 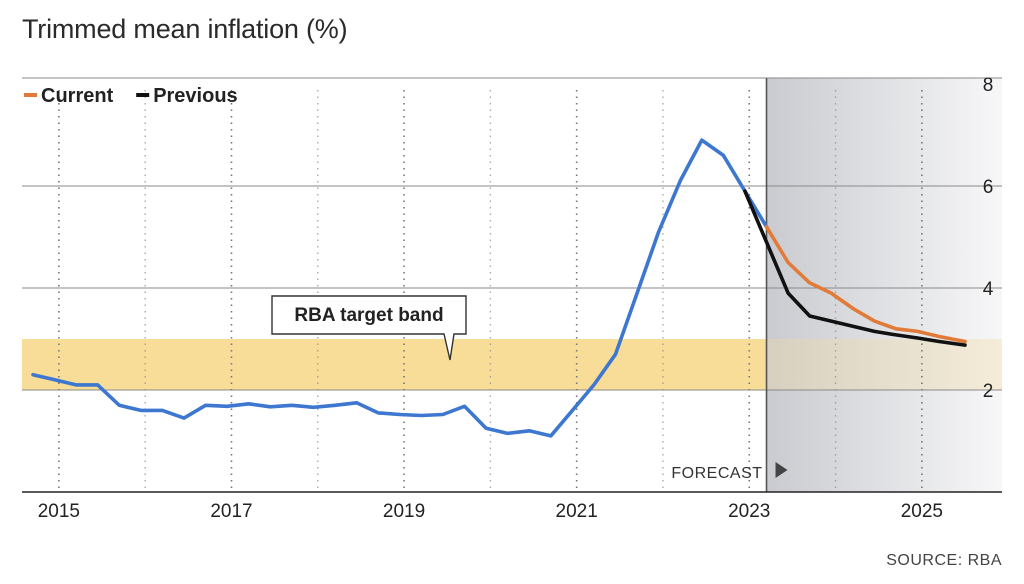 What do you see at coordinates (77, 96) in the screenshot?
I see `legend-label-current: Current` at bounding box center [77, 96].